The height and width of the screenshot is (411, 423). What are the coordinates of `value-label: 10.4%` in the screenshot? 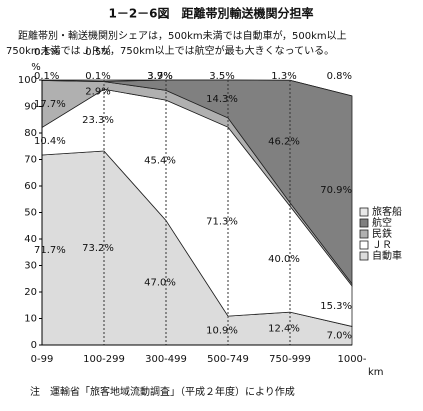 It's located at (50, 141).